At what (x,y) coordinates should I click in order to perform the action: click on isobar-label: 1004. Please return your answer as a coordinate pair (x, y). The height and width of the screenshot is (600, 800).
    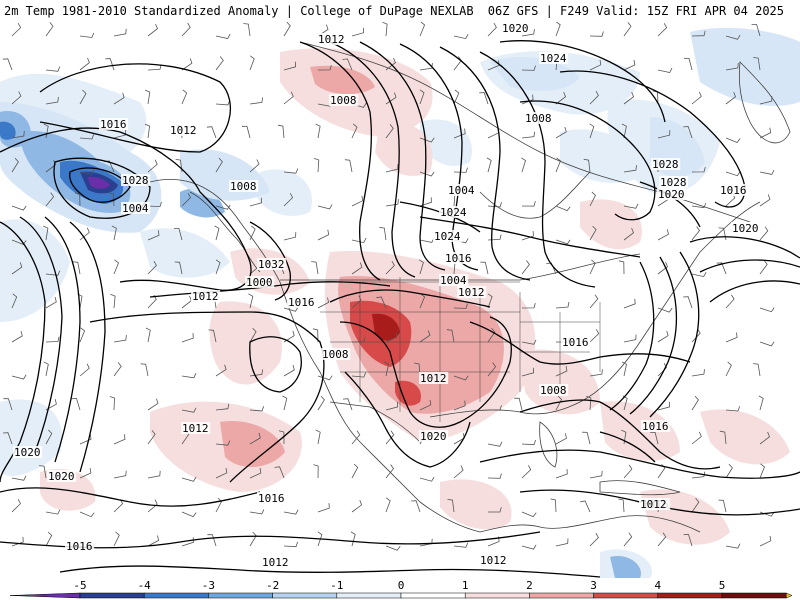
    Looking at the image, I should click on (461, 190).